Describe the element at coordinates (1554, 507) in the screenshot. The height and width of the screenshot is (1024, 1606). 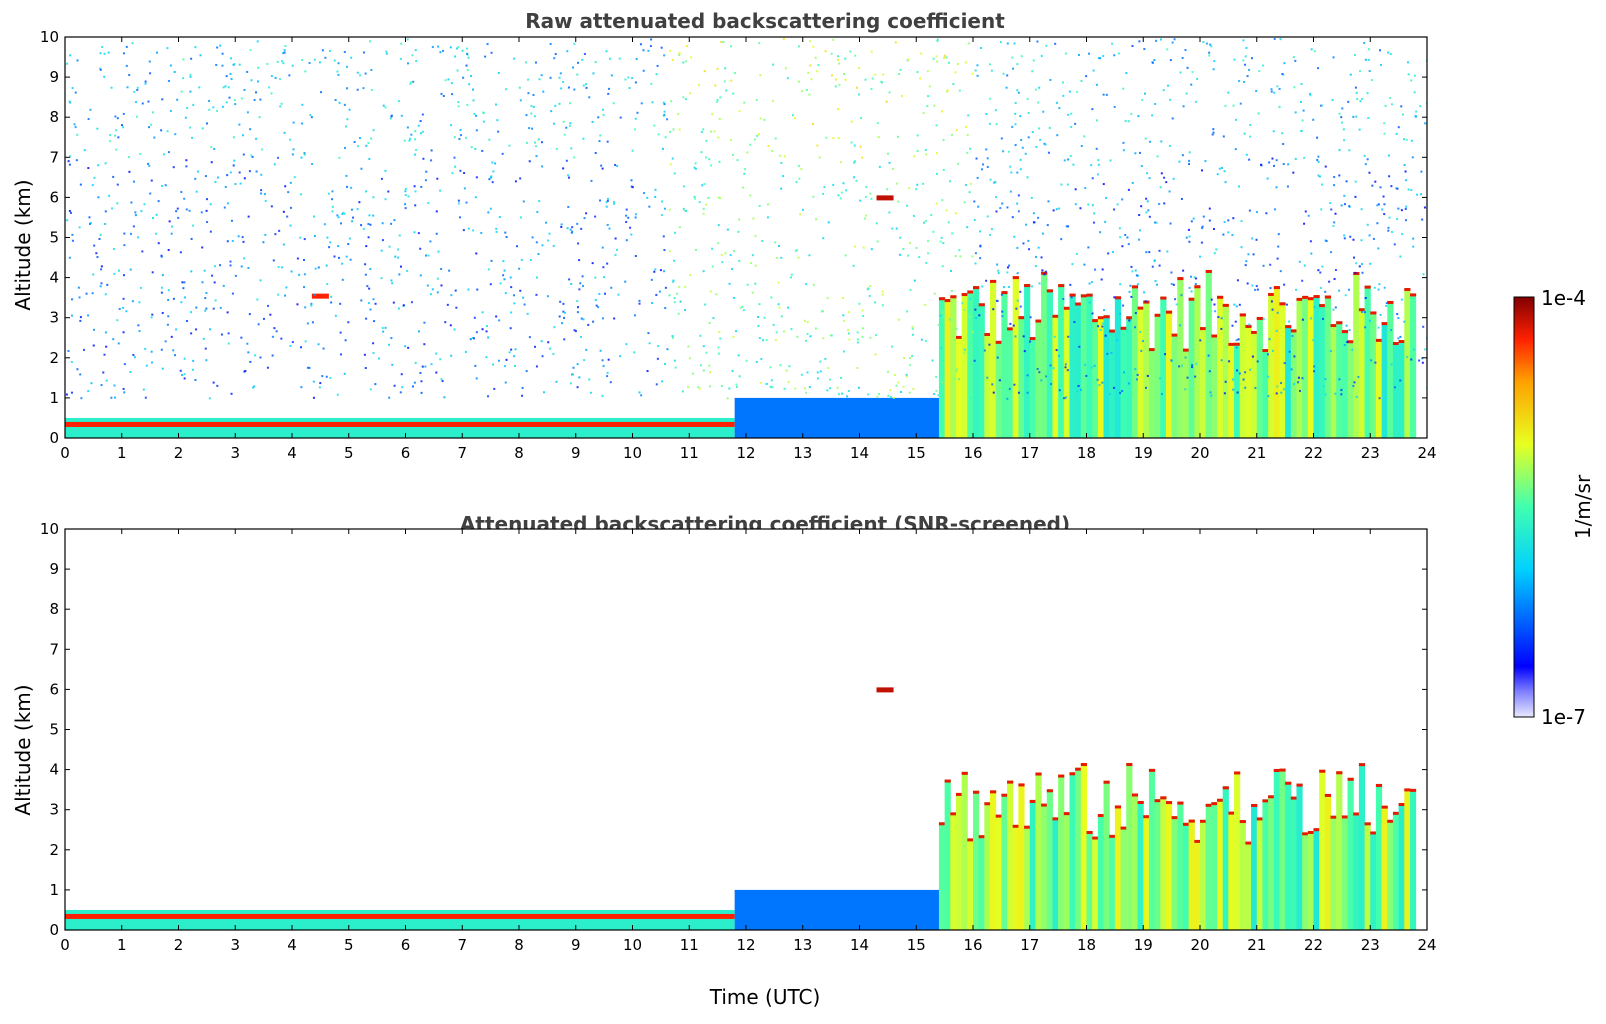
I see `colorbar: 1e-4 1e-7 1/m/sr` at that location.